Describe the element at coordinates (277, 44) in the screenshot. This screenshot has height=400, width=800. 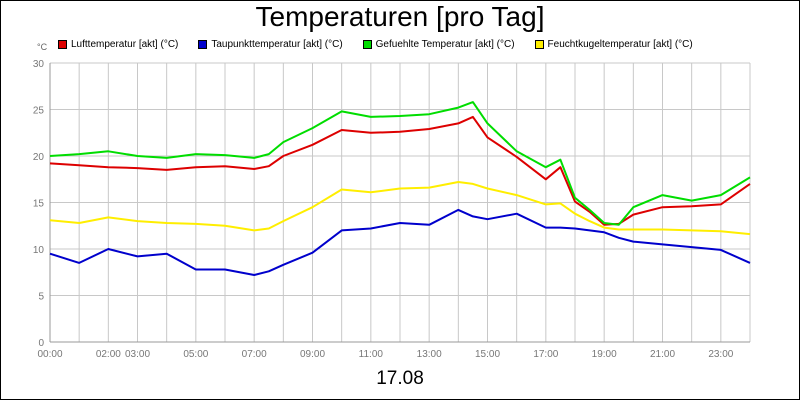
I see `legend-label: Taupunkttemperatur [akt] (°C)` at that location.